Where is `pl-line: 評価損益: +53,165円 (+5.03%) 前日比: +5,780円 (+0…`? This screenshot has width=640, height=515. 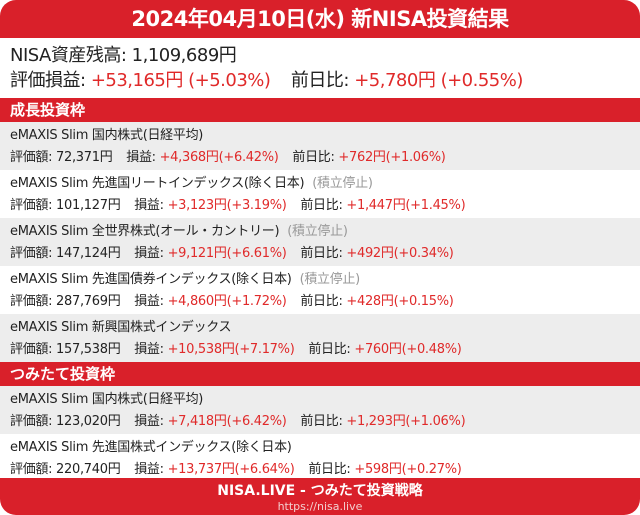 pl-line: 評価損益: +53,165円 (+5.03%) 前日比: +5,780円 (+0… is located at coordinates (320, 80).